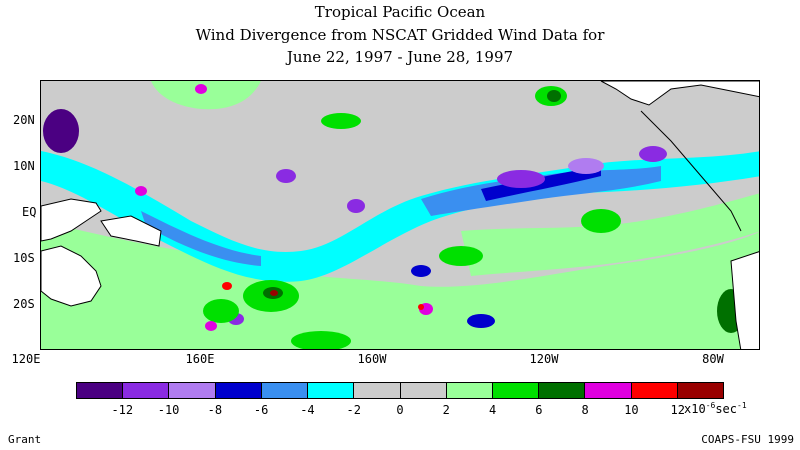 This screenshot has width=800, height=450. Describe the element at coordinates (261, 410) in the screenshot. I see `legend-tick-label: -6` at that location.